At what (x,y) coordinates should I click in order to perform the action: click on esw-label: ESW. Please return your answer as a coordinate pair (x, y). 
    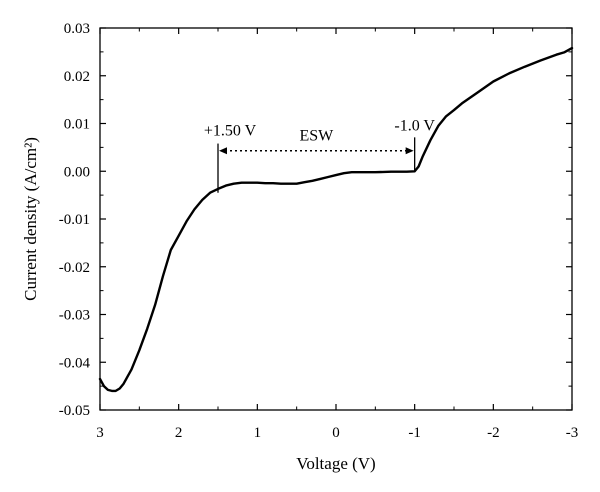
    Looking at the image, I should click on (316, 136).